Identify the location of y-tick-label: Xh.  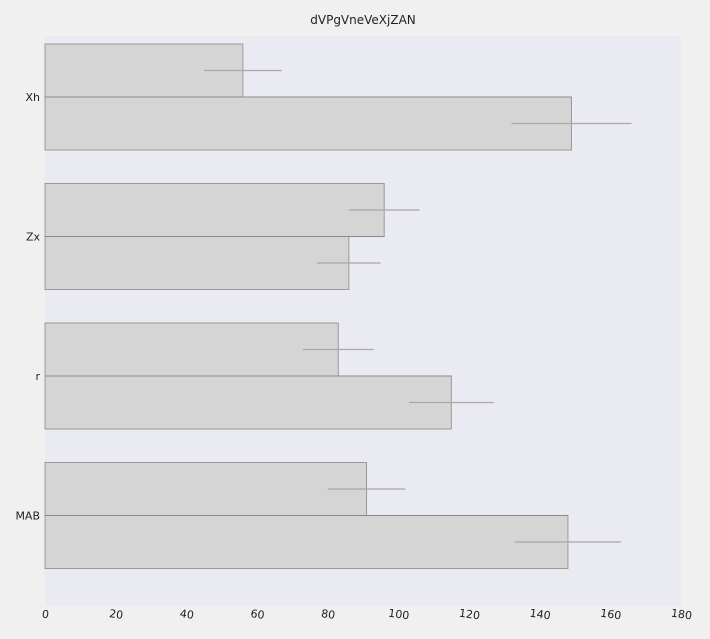
(32, 97).